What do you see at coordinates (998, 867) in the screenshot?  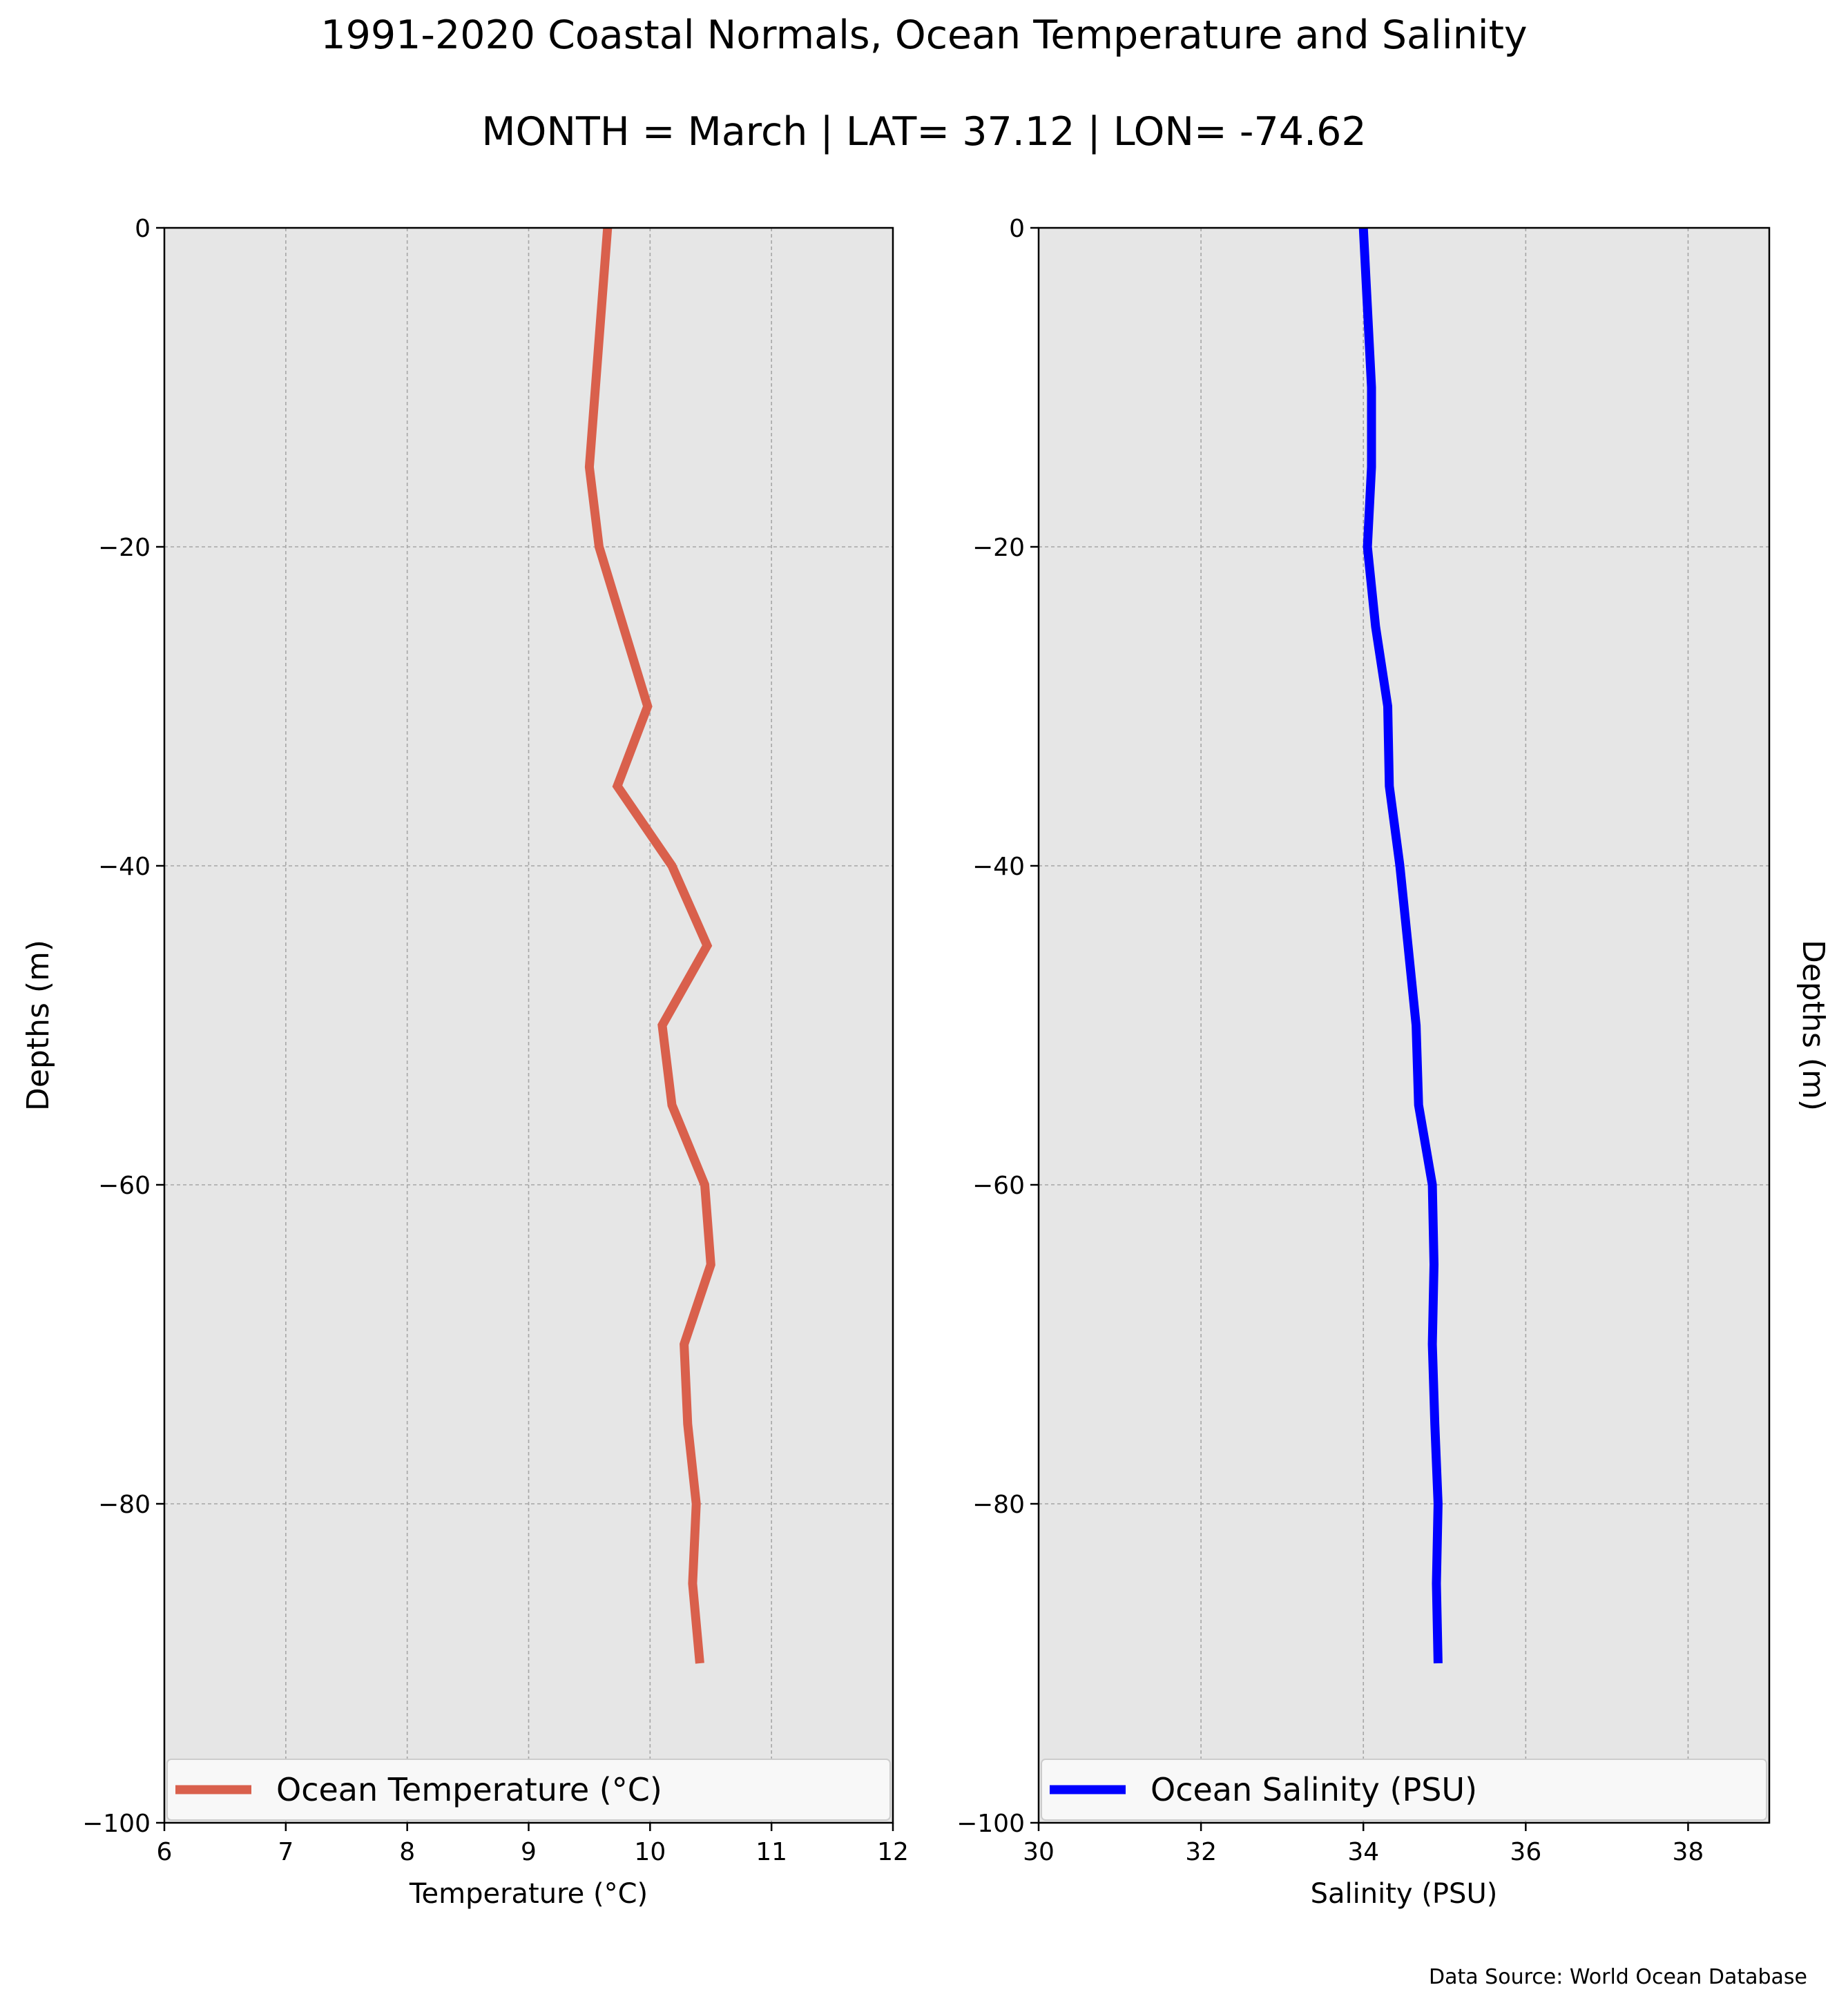 I see `salinity-y-tick-label: −40` at bounding box center [998, 867].